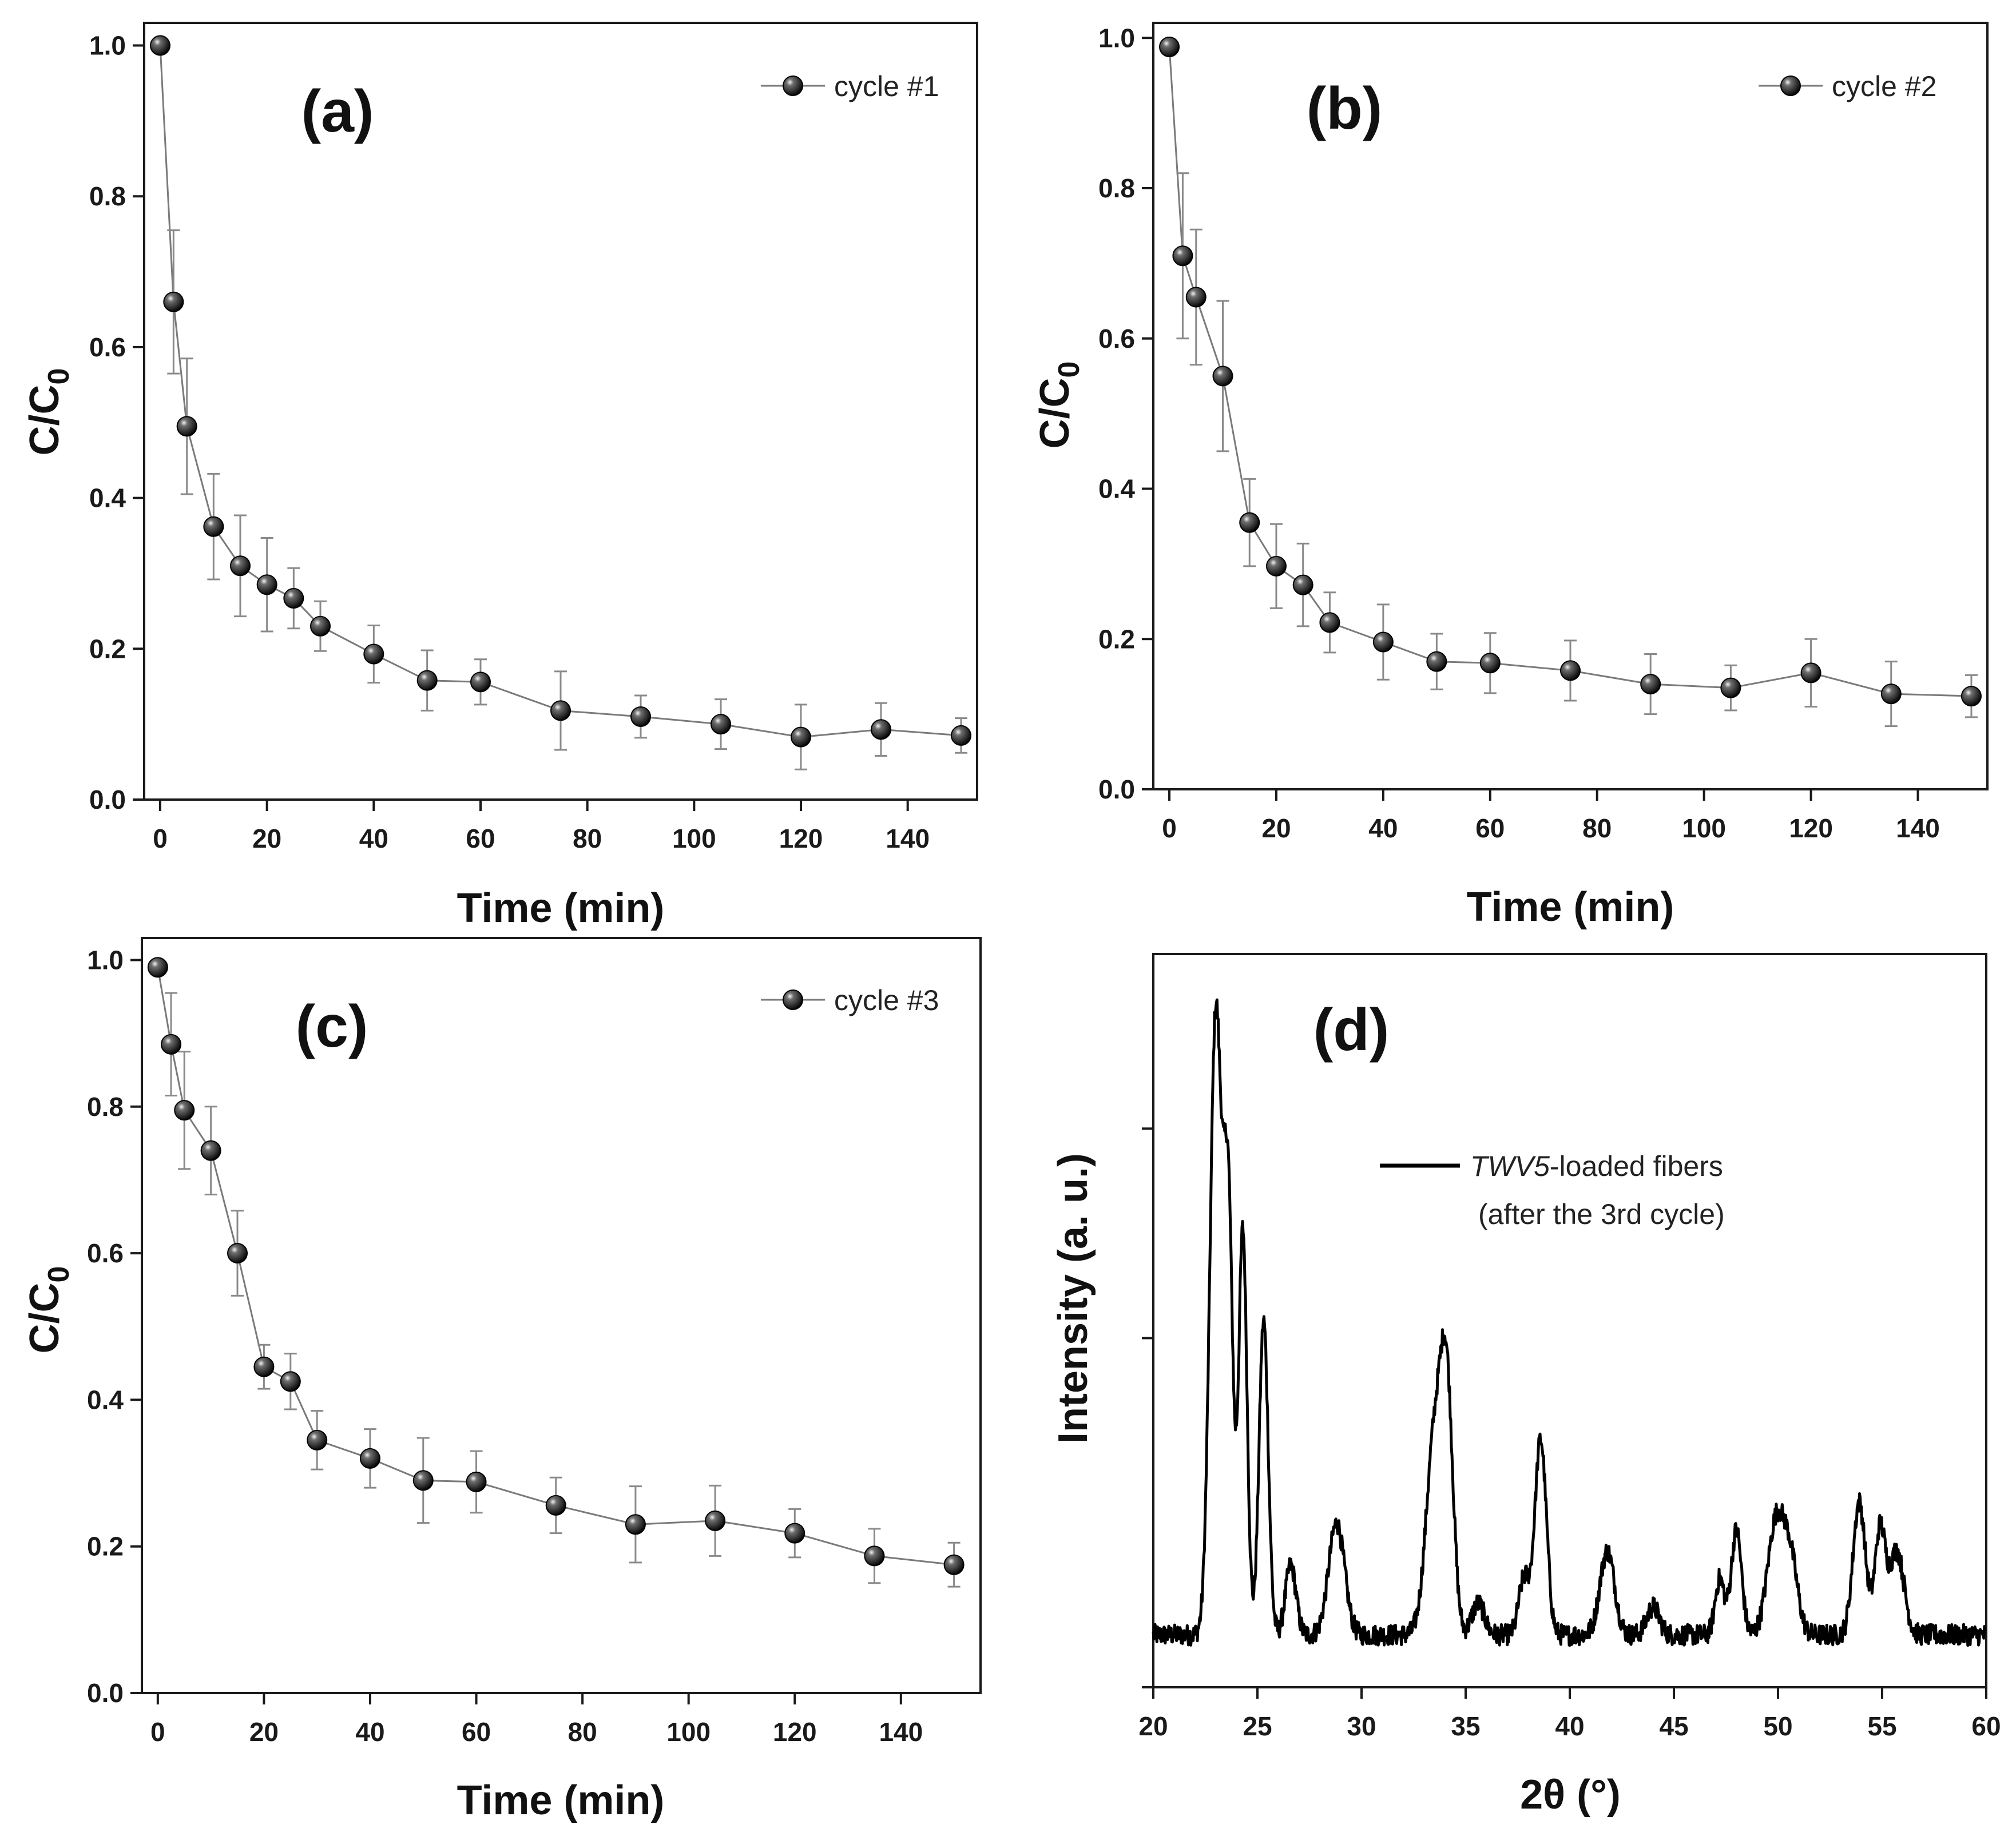 The width and height of the screenshot is (2016, 1844). What do you see at coordinates (1881, 1726) in the screenshot?
I see `x-tick-label: 55` at bounding box center [1881, 1726].